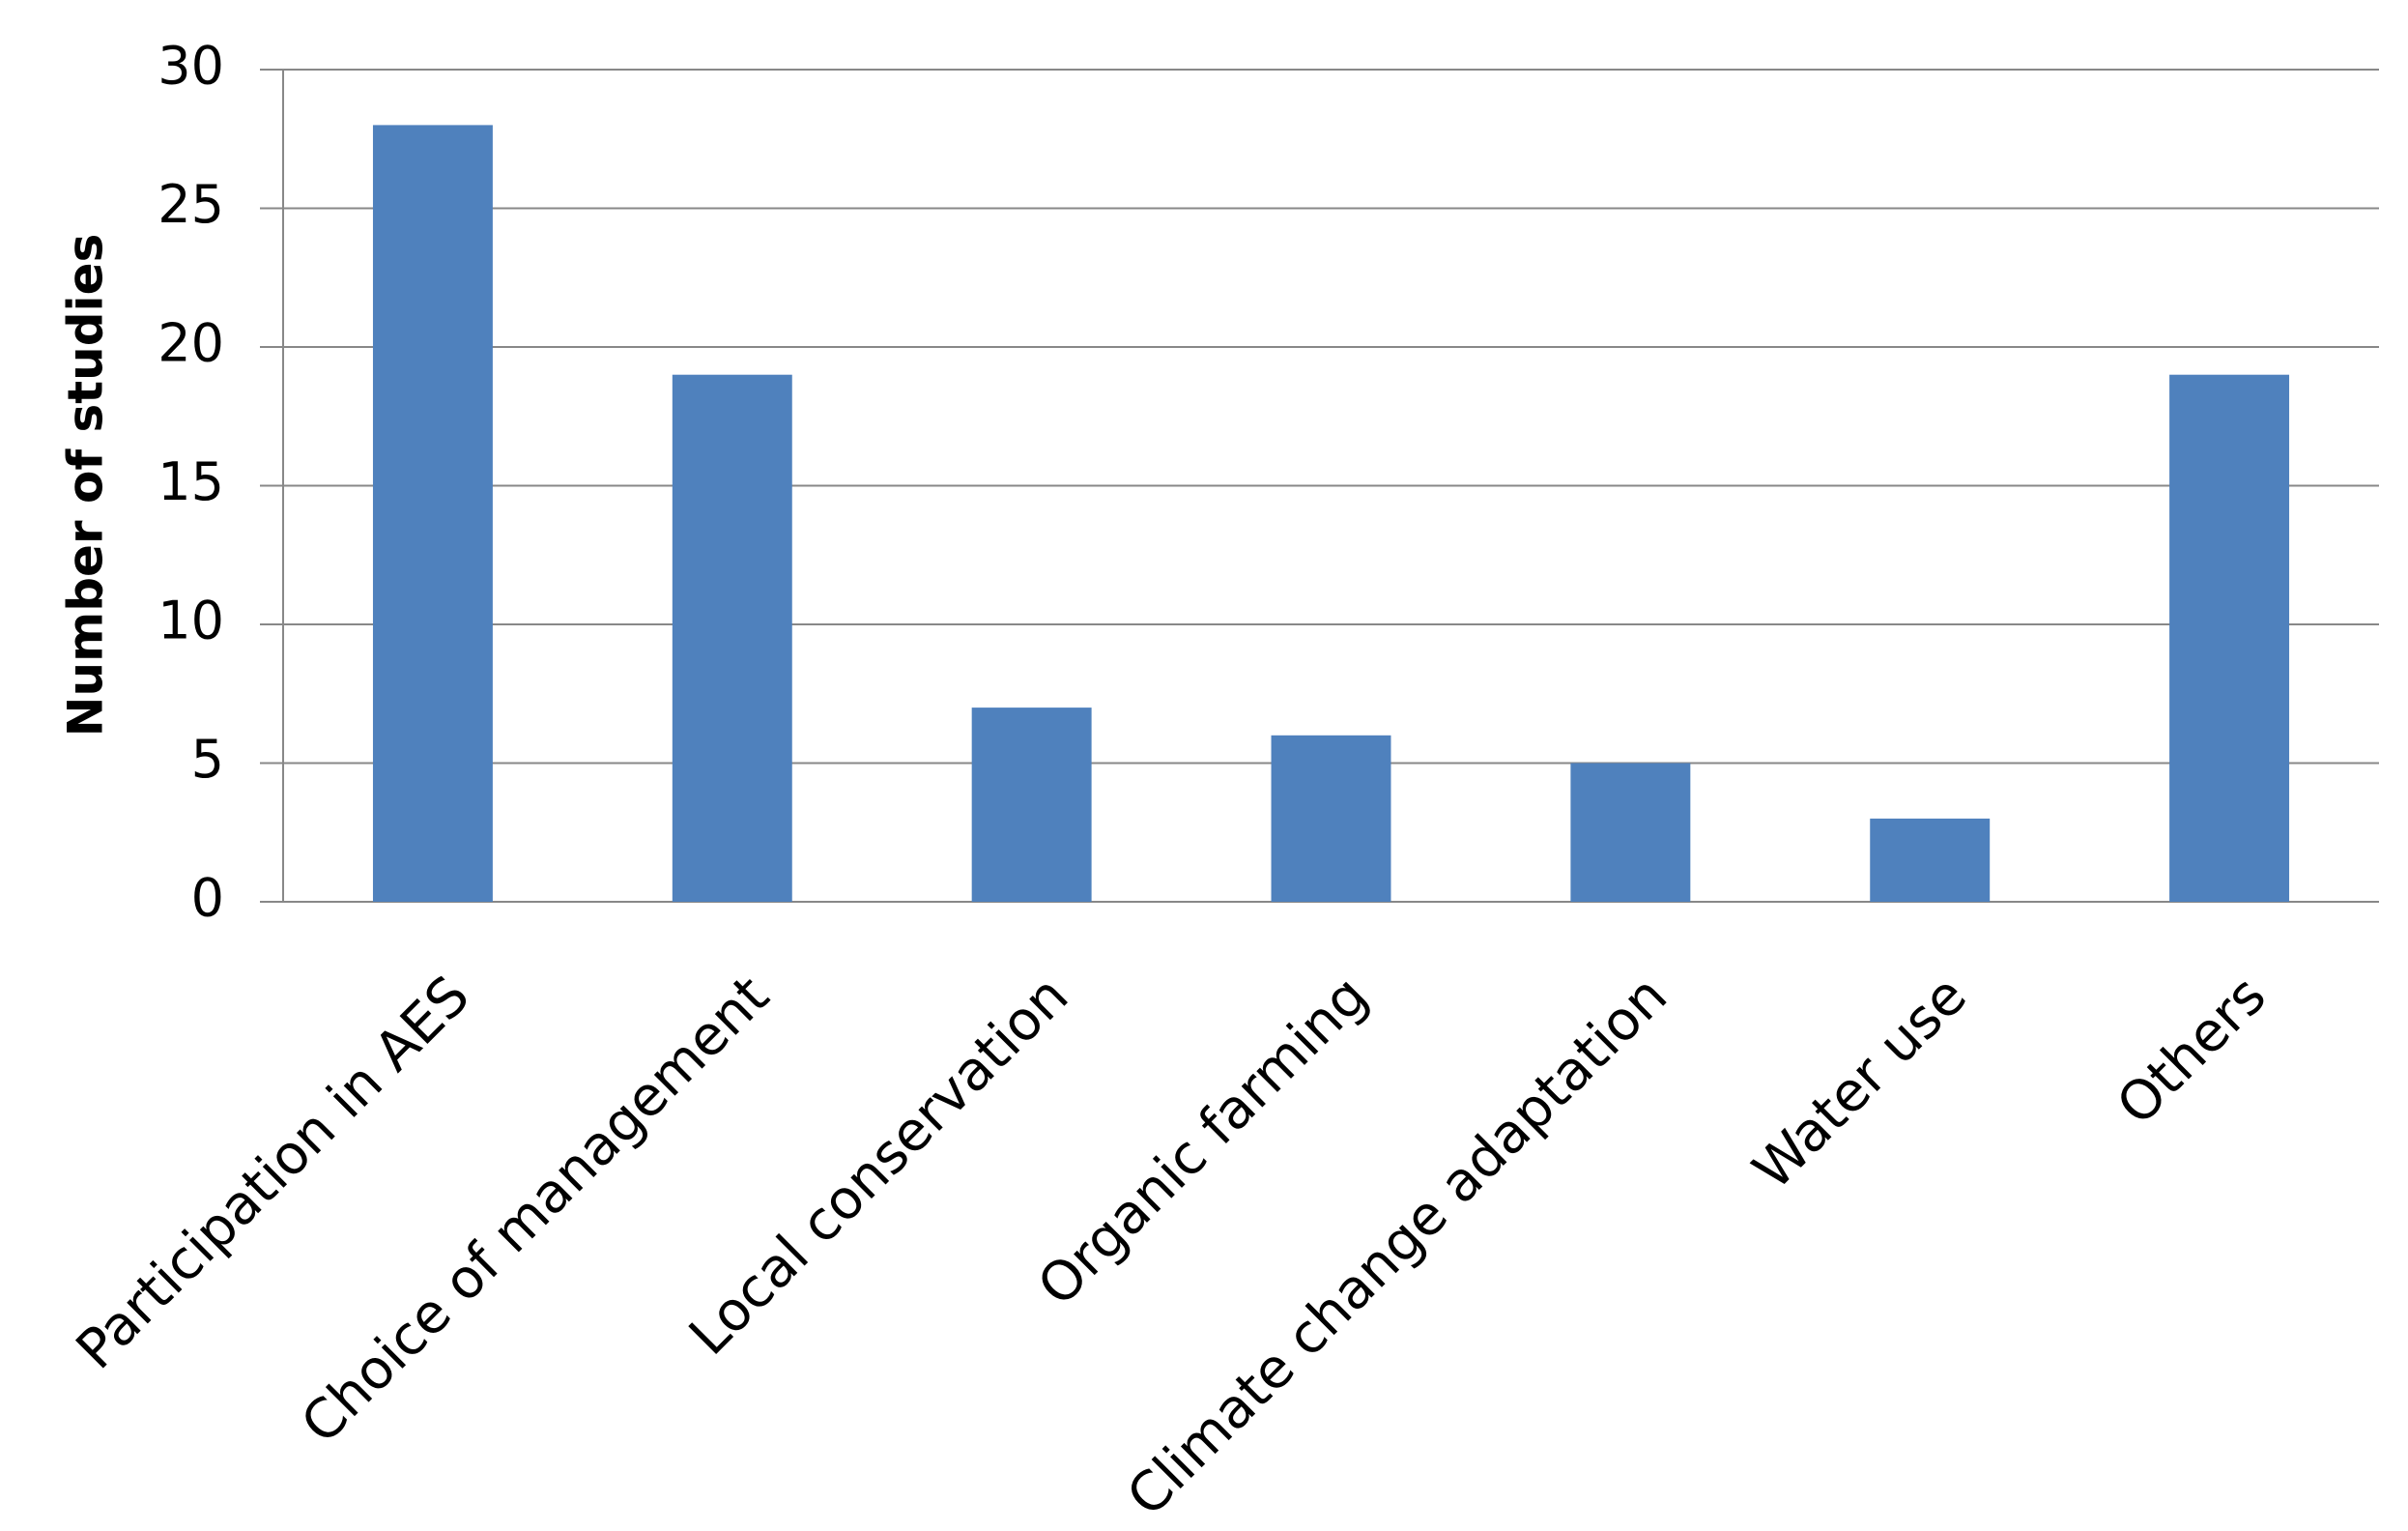 The width and height of the screenshot is (2408, 1531). Describe the element at coordinates (2192, 1051) in the screenshot. I see `x-tick-label: Others` at that location.